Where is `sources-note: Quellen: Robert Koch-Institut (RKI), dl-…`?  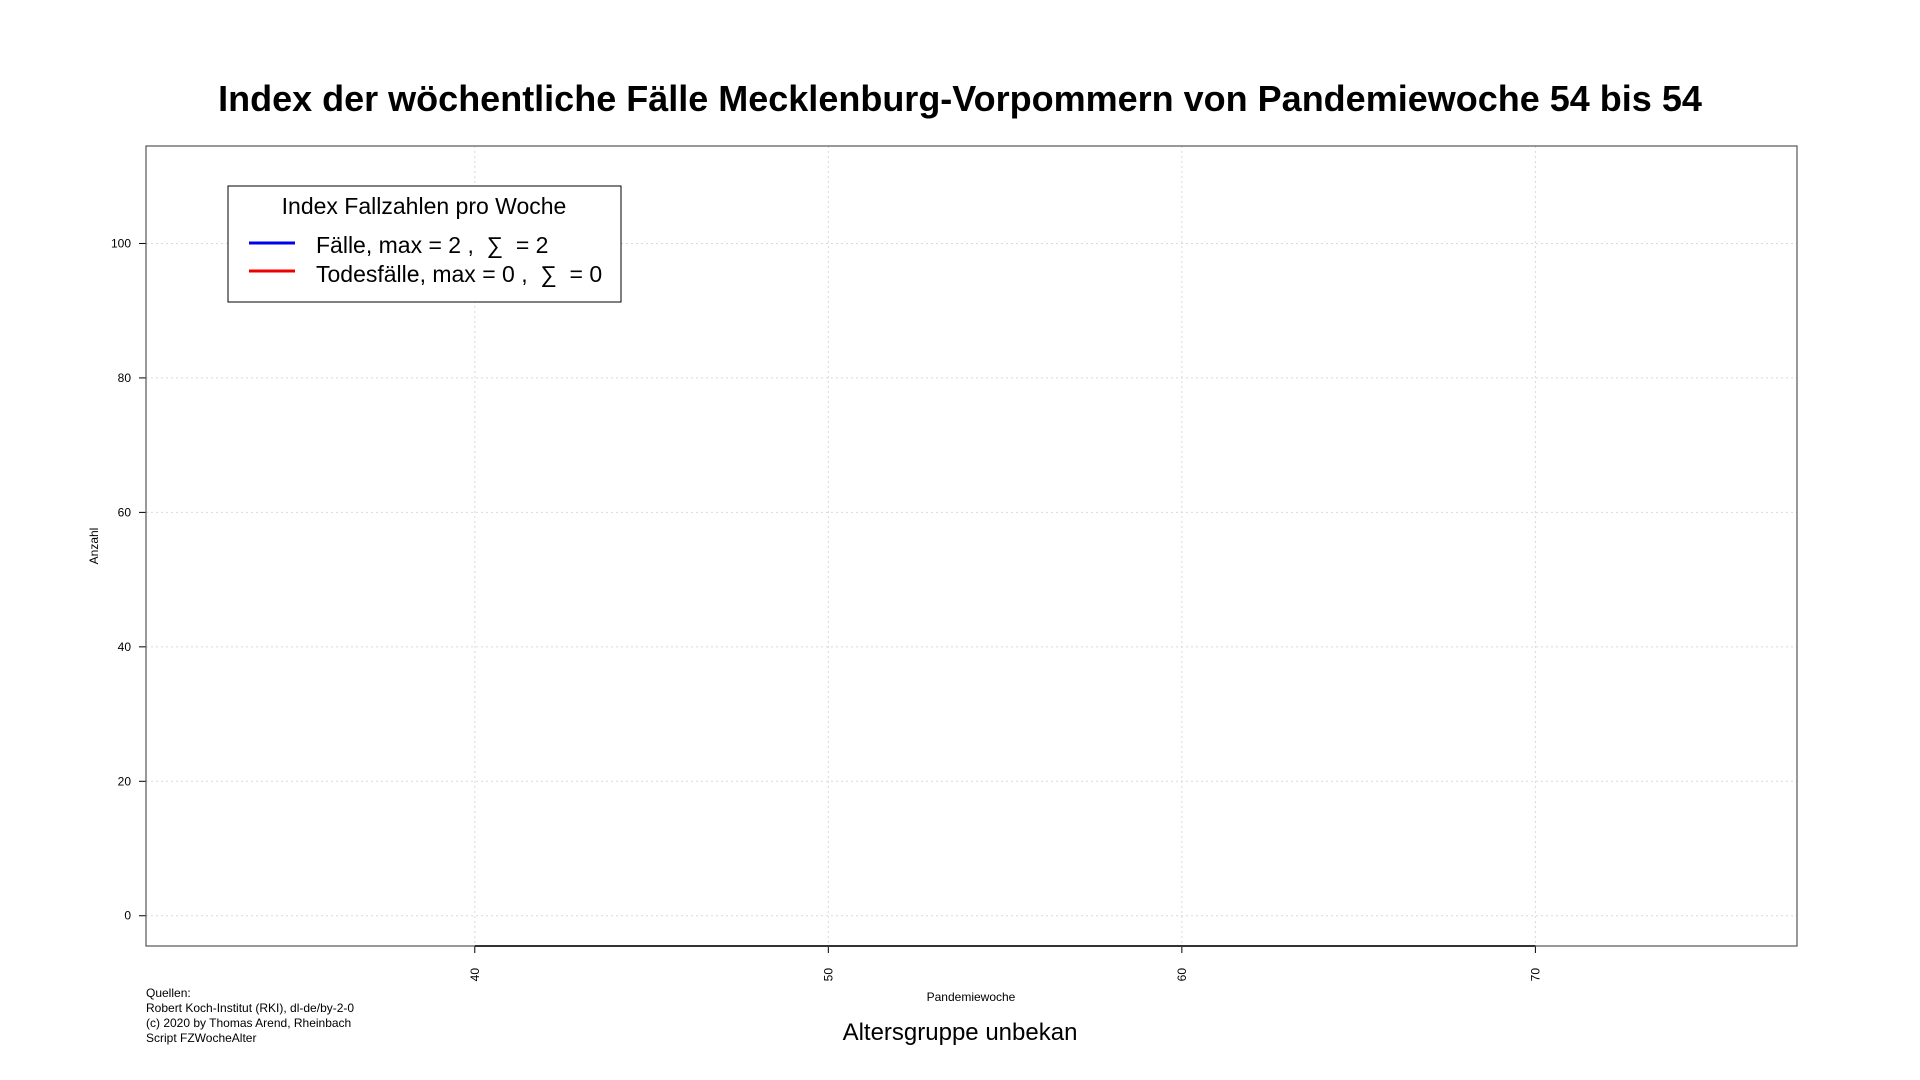 sources-note: Quellen: Robert Koch-Institut (RKI), dl-… is located at coordinates (250, 1016).